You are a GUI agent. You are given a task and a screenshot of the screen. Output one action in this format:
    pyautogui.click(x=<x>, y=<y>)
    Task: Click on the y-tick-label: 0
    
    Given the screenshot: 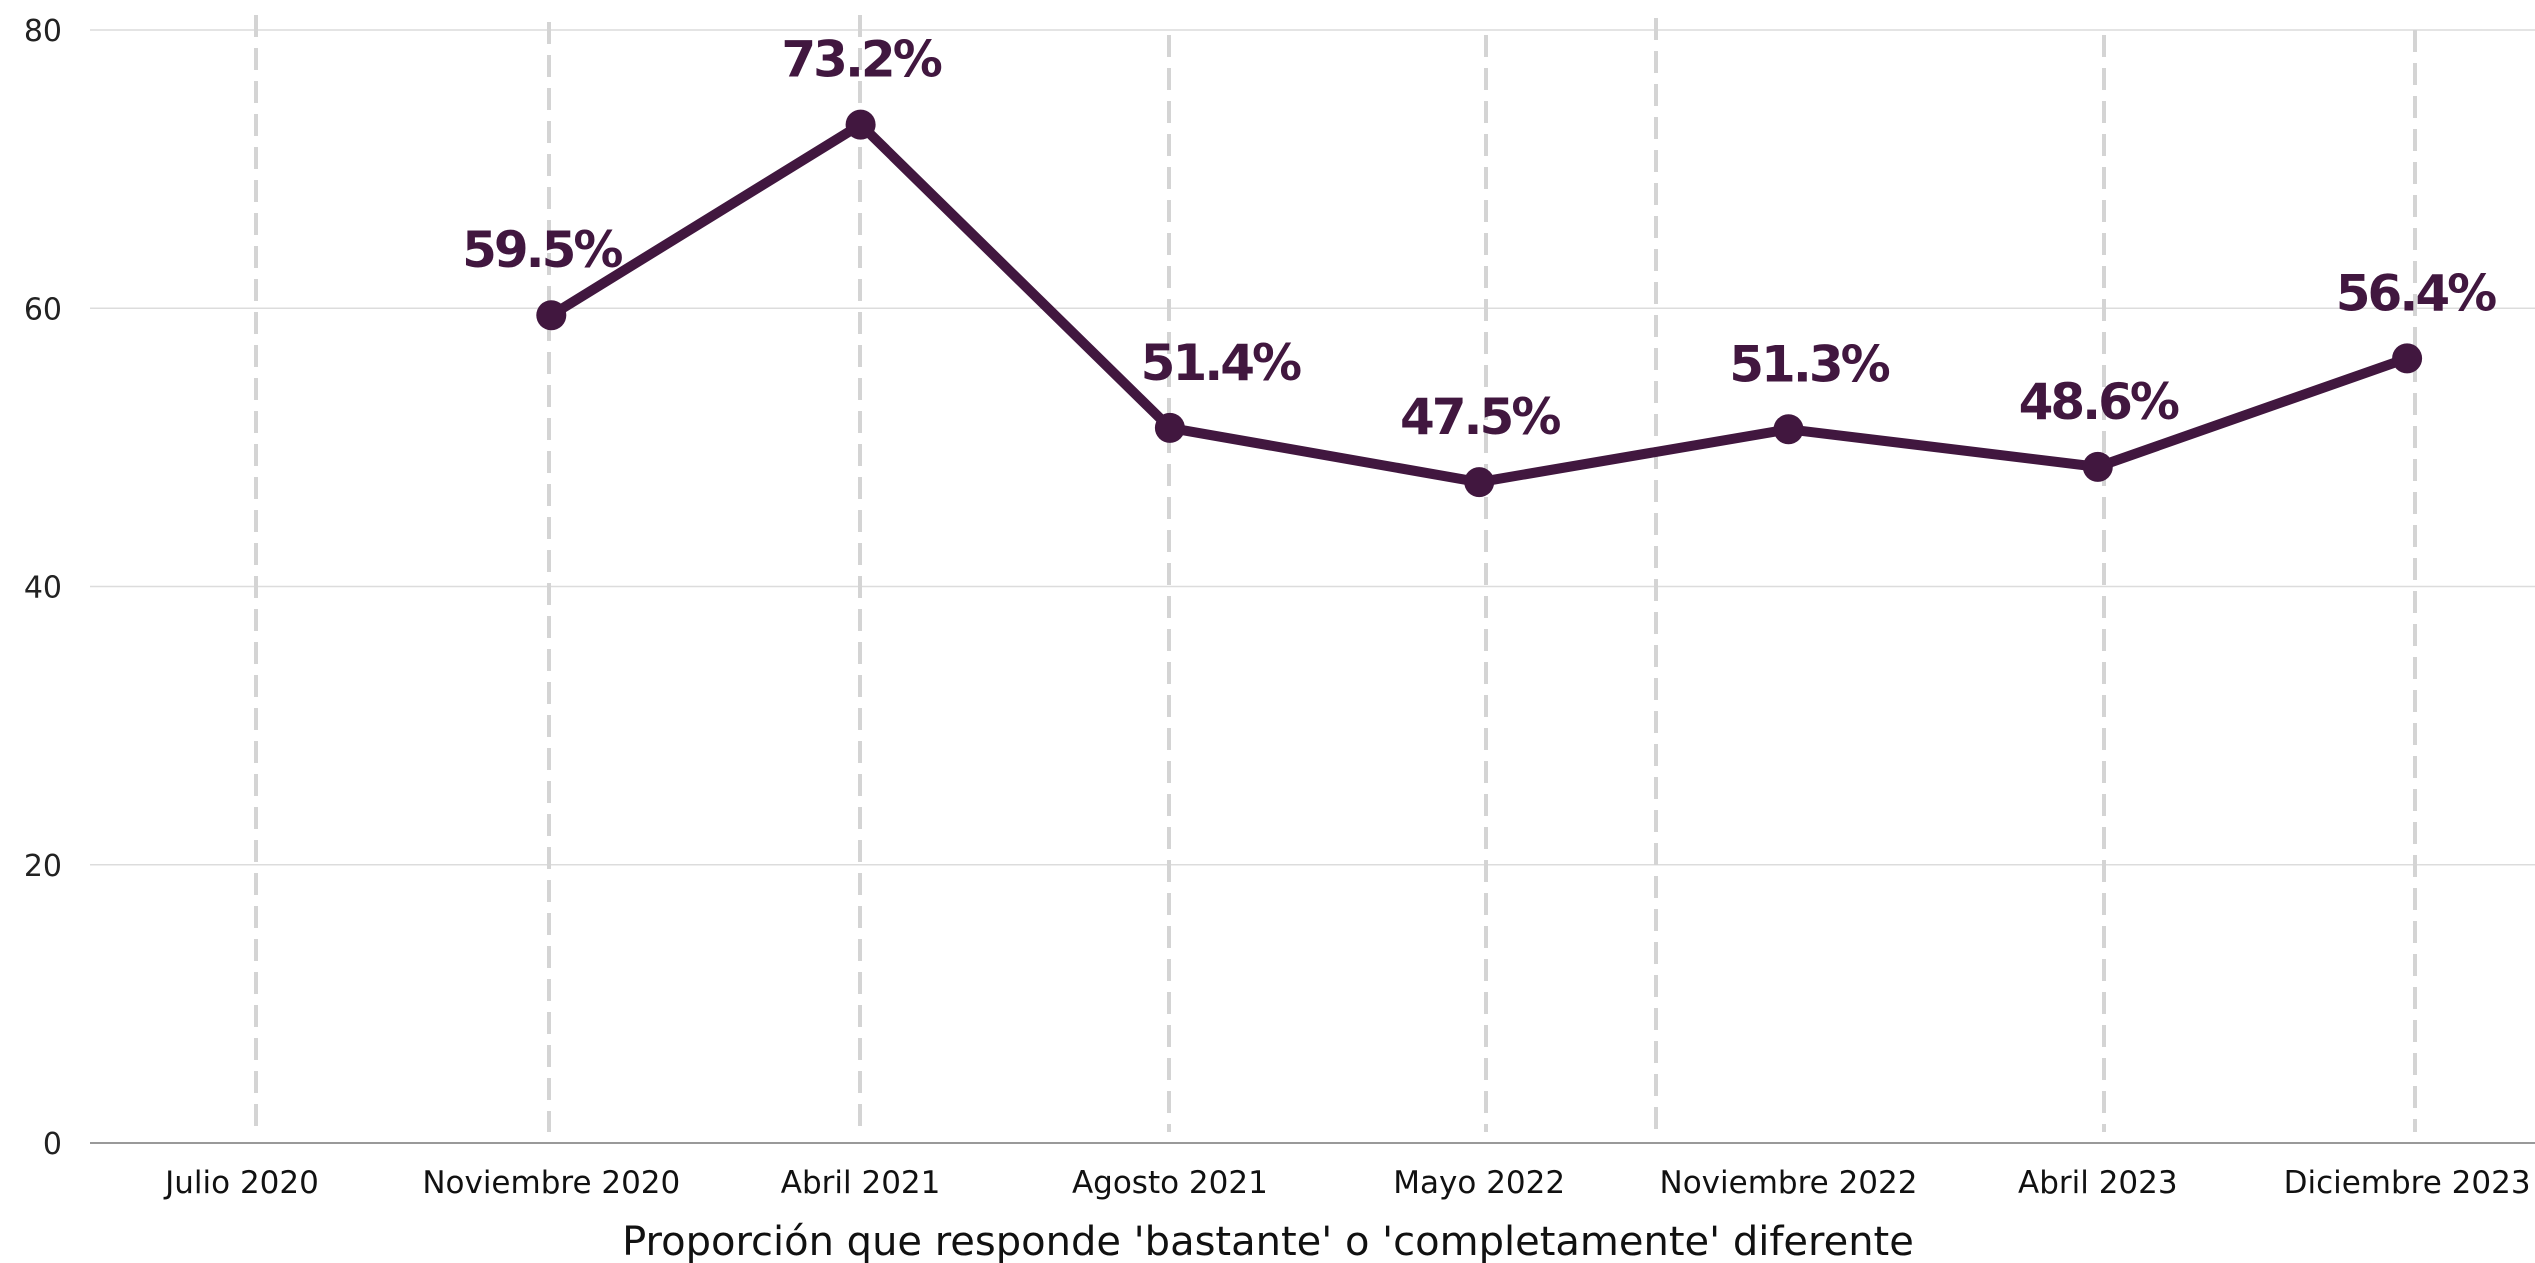 What is the action you would take?
    pyautogui.click(x=52, y=1144)
    